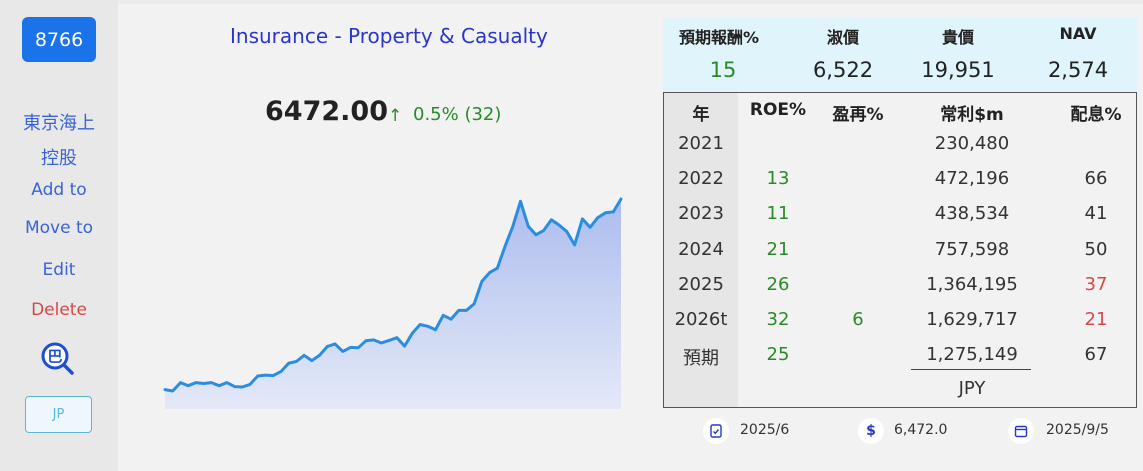  What do you see at coordinates (972, 179) in the screenshot?
I see `profit-cell: 472,196` at bounding box center [972, 179].